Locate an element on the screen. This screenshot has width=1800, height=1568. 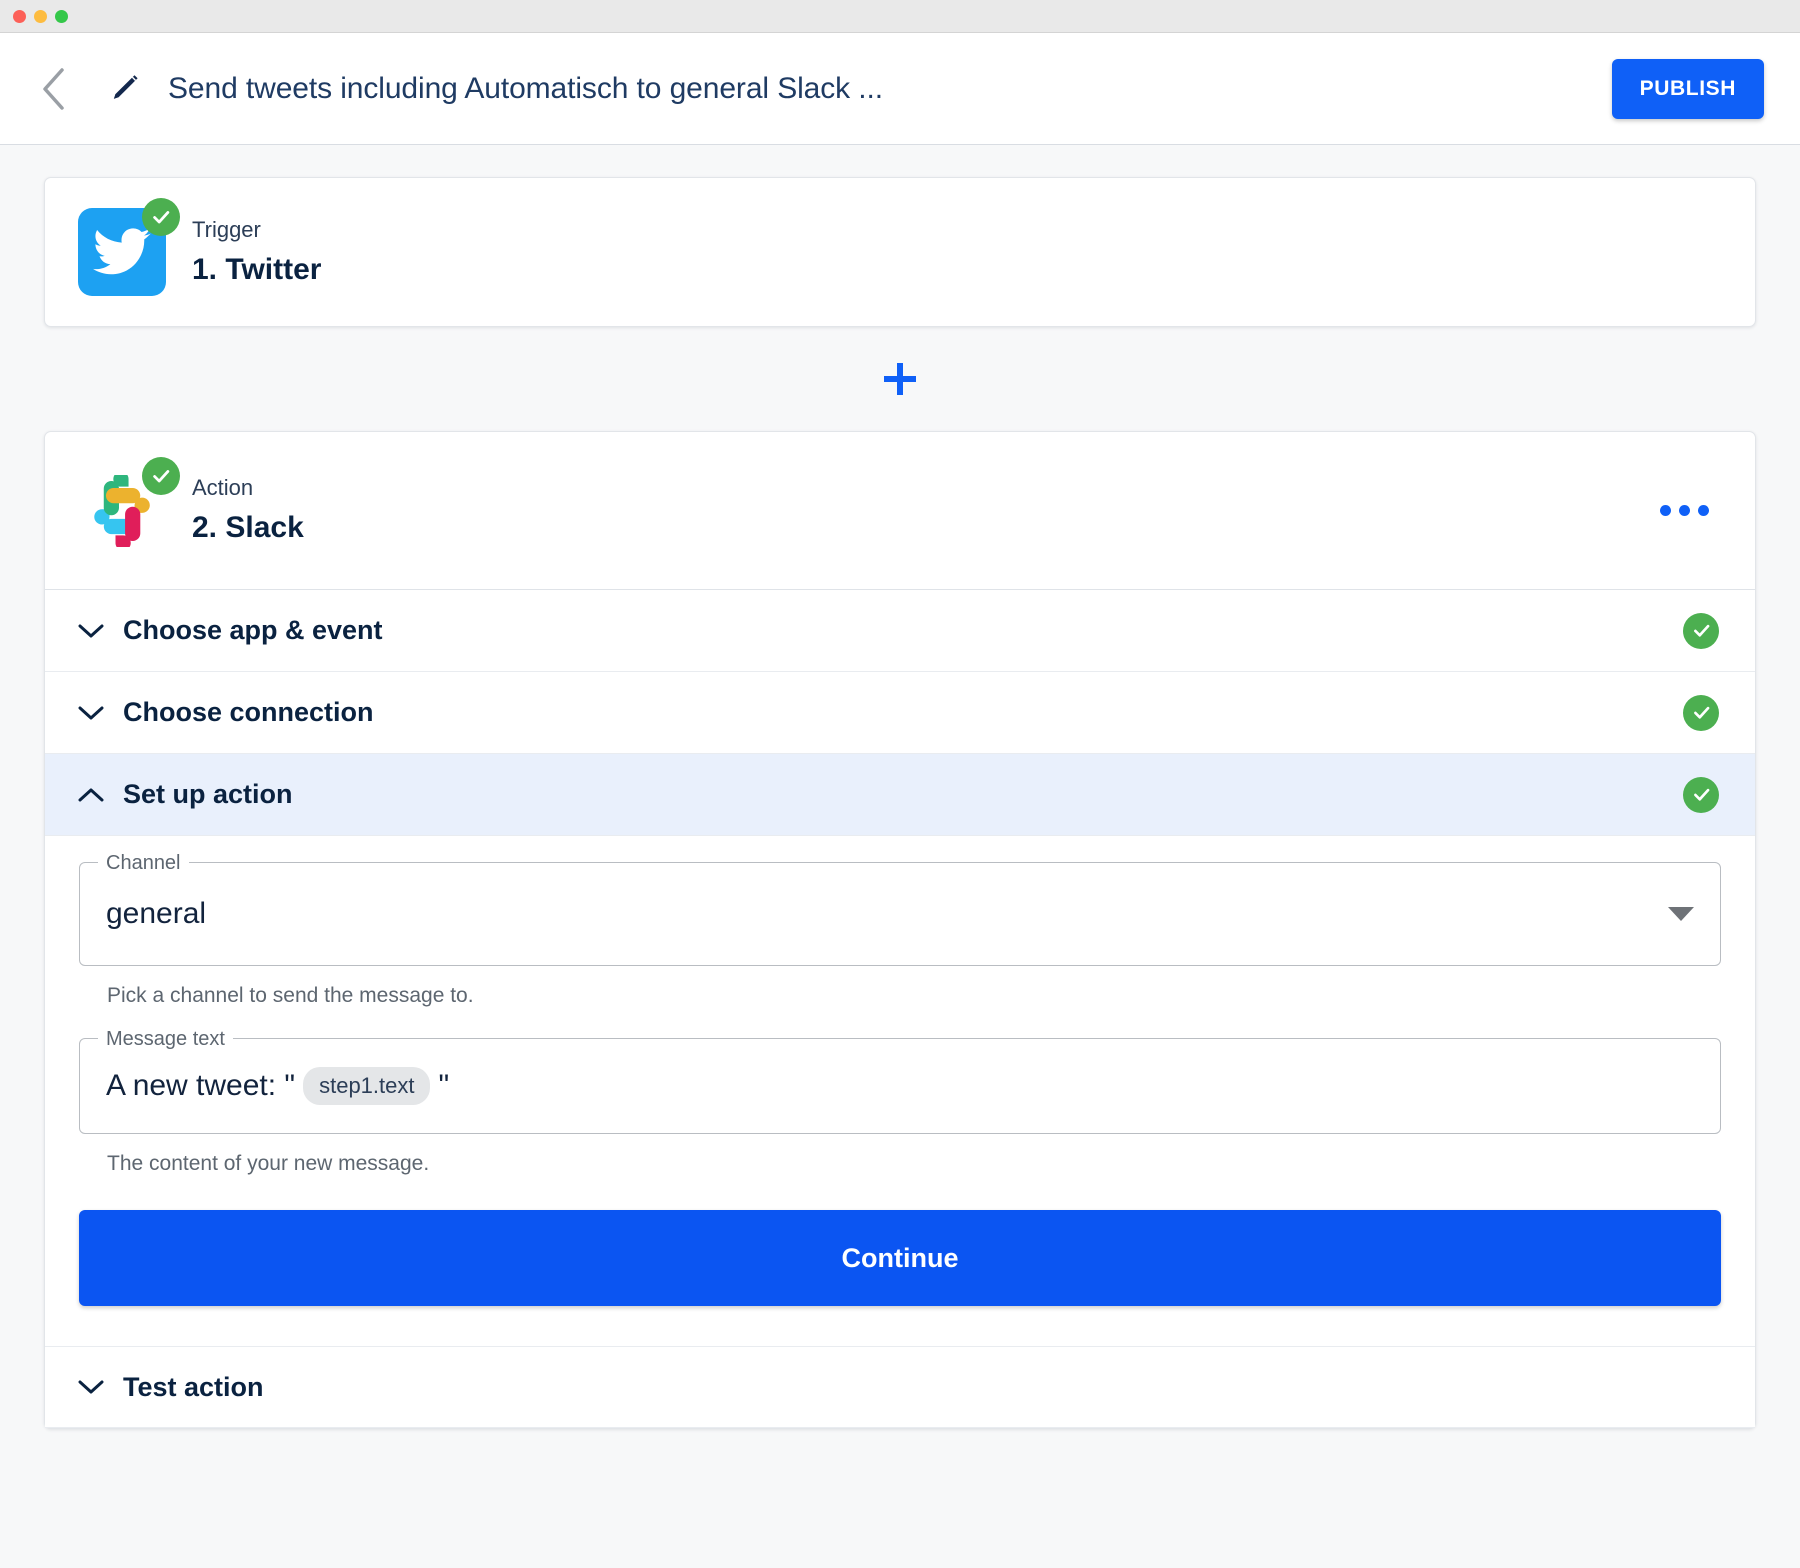
channel-helper-text: Pick a channel to send the message to. is located at coordinates (290, 995).